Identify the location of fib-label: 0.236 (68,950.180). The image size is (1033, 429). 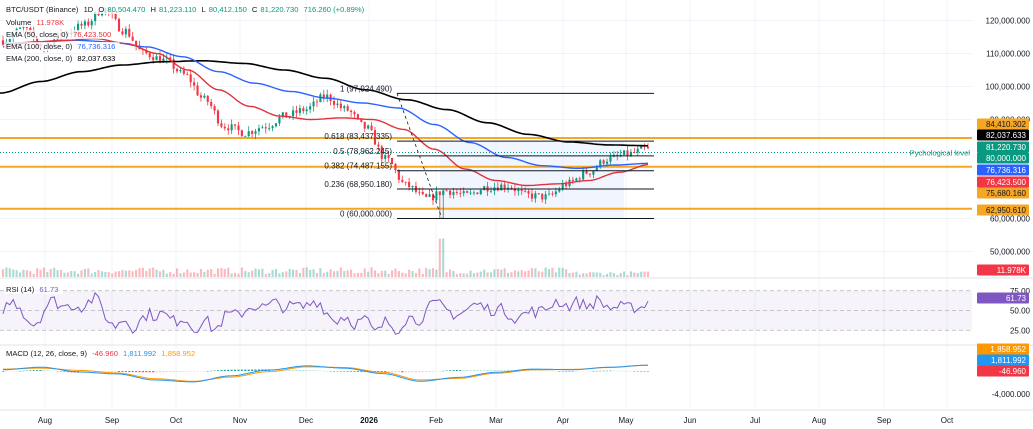
(358, 184).